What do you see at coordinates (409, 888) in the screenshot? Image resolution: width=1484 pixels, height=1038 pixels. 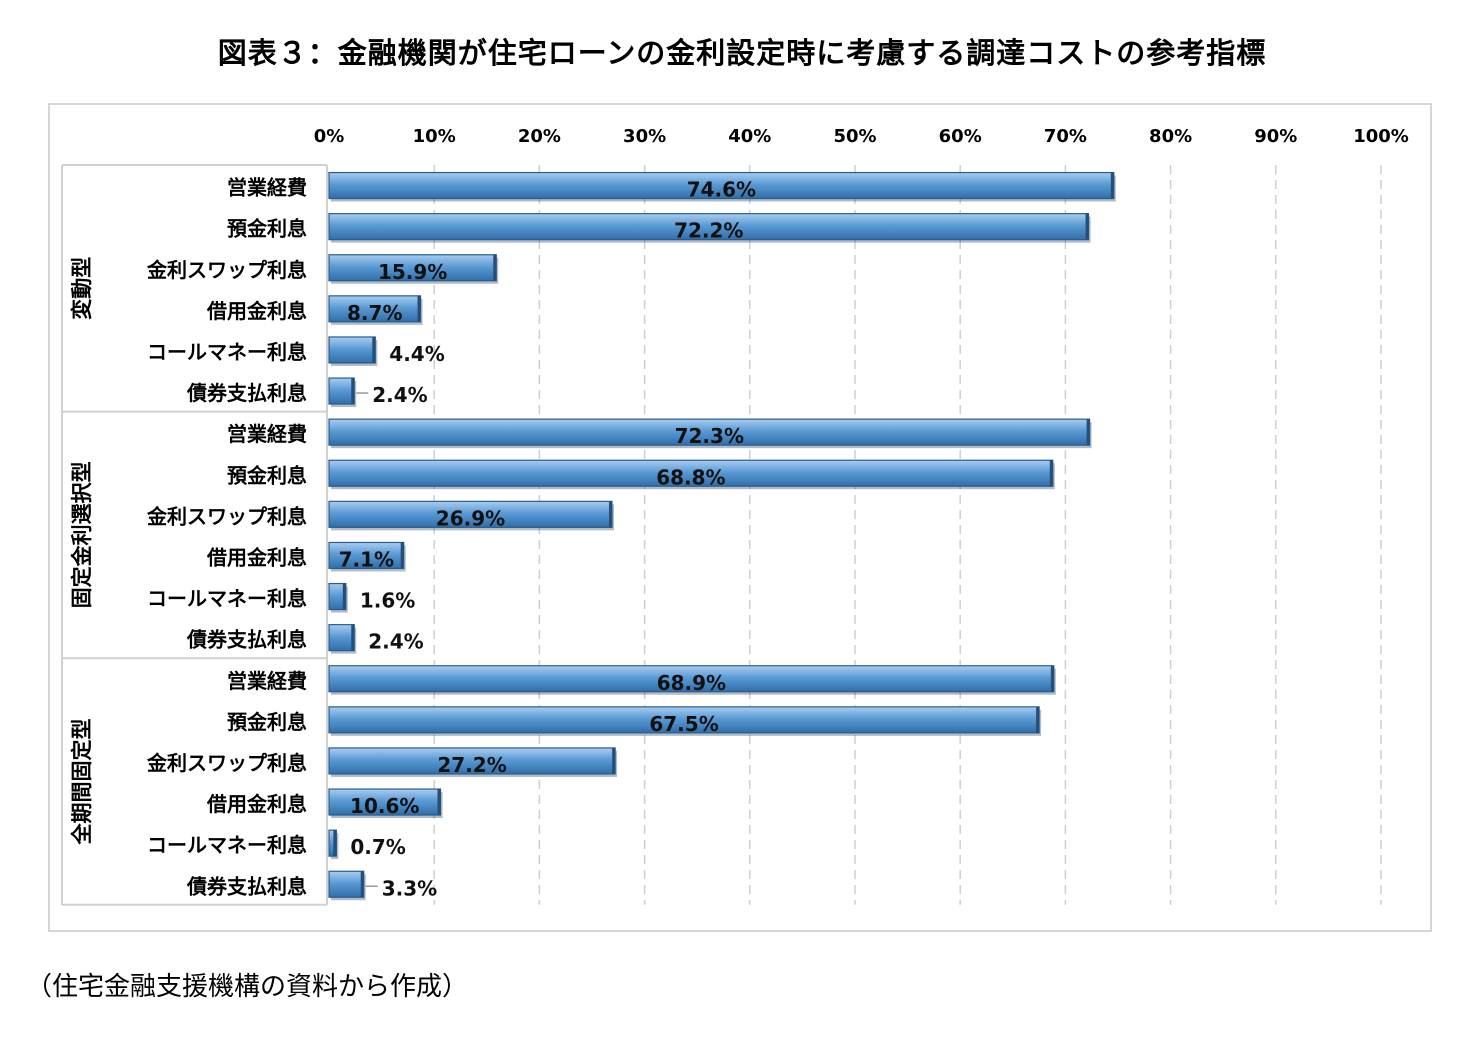 I see `data-label: 3.3%` at bounding box center [409, 888].